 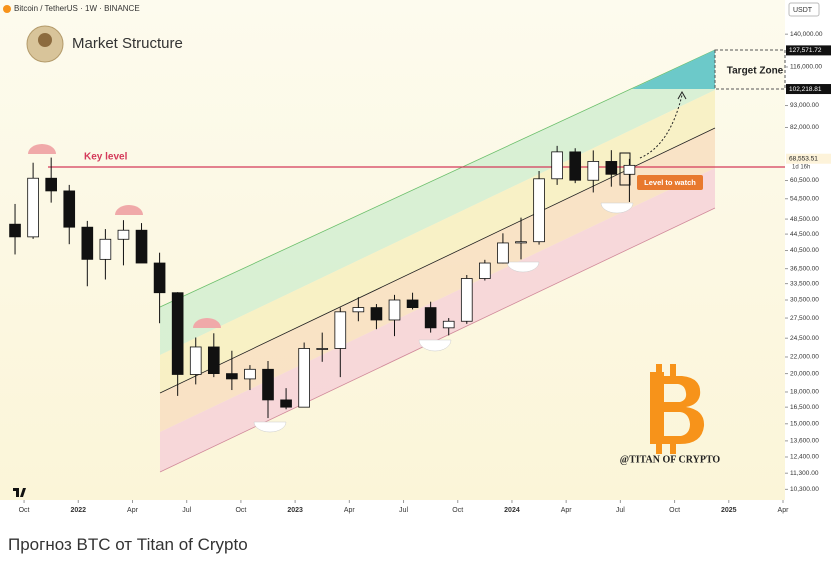 What do you see at coordinates (127, 43) in the screenshot?
I see `chart-title: Market Structure` at bounding box center [127, 43].